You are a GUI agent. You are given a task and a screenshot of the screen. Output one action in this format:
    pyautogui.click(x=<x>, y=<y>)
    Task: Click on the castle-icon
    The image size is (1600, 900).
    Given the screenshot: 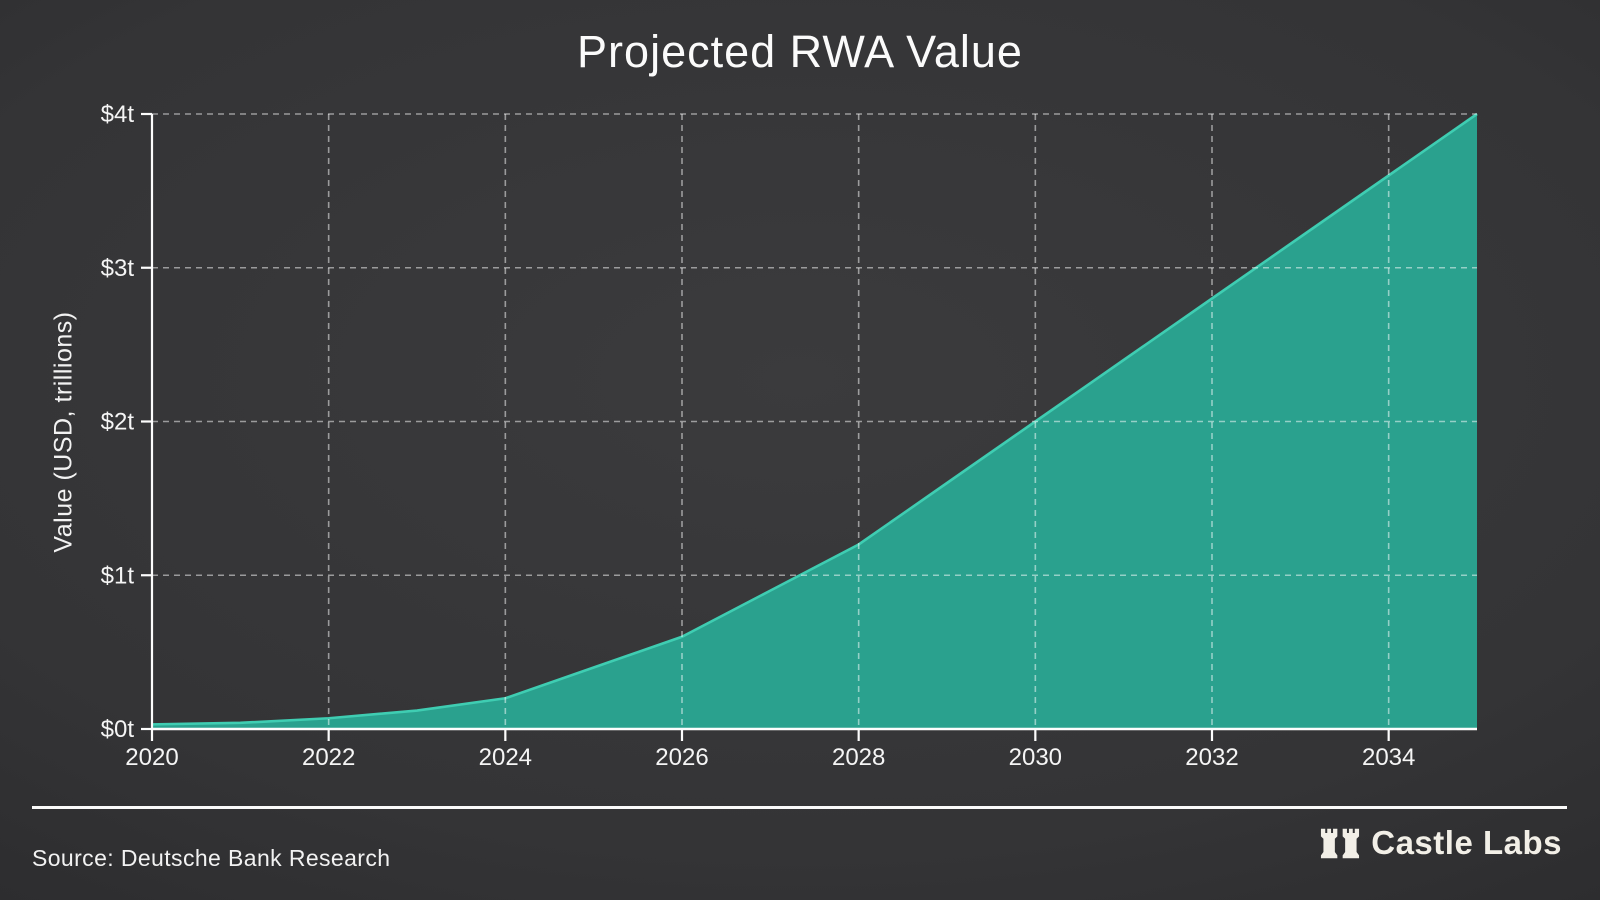 What is the action you would take?
    pyautogui.click(x=1340, y=843)
    